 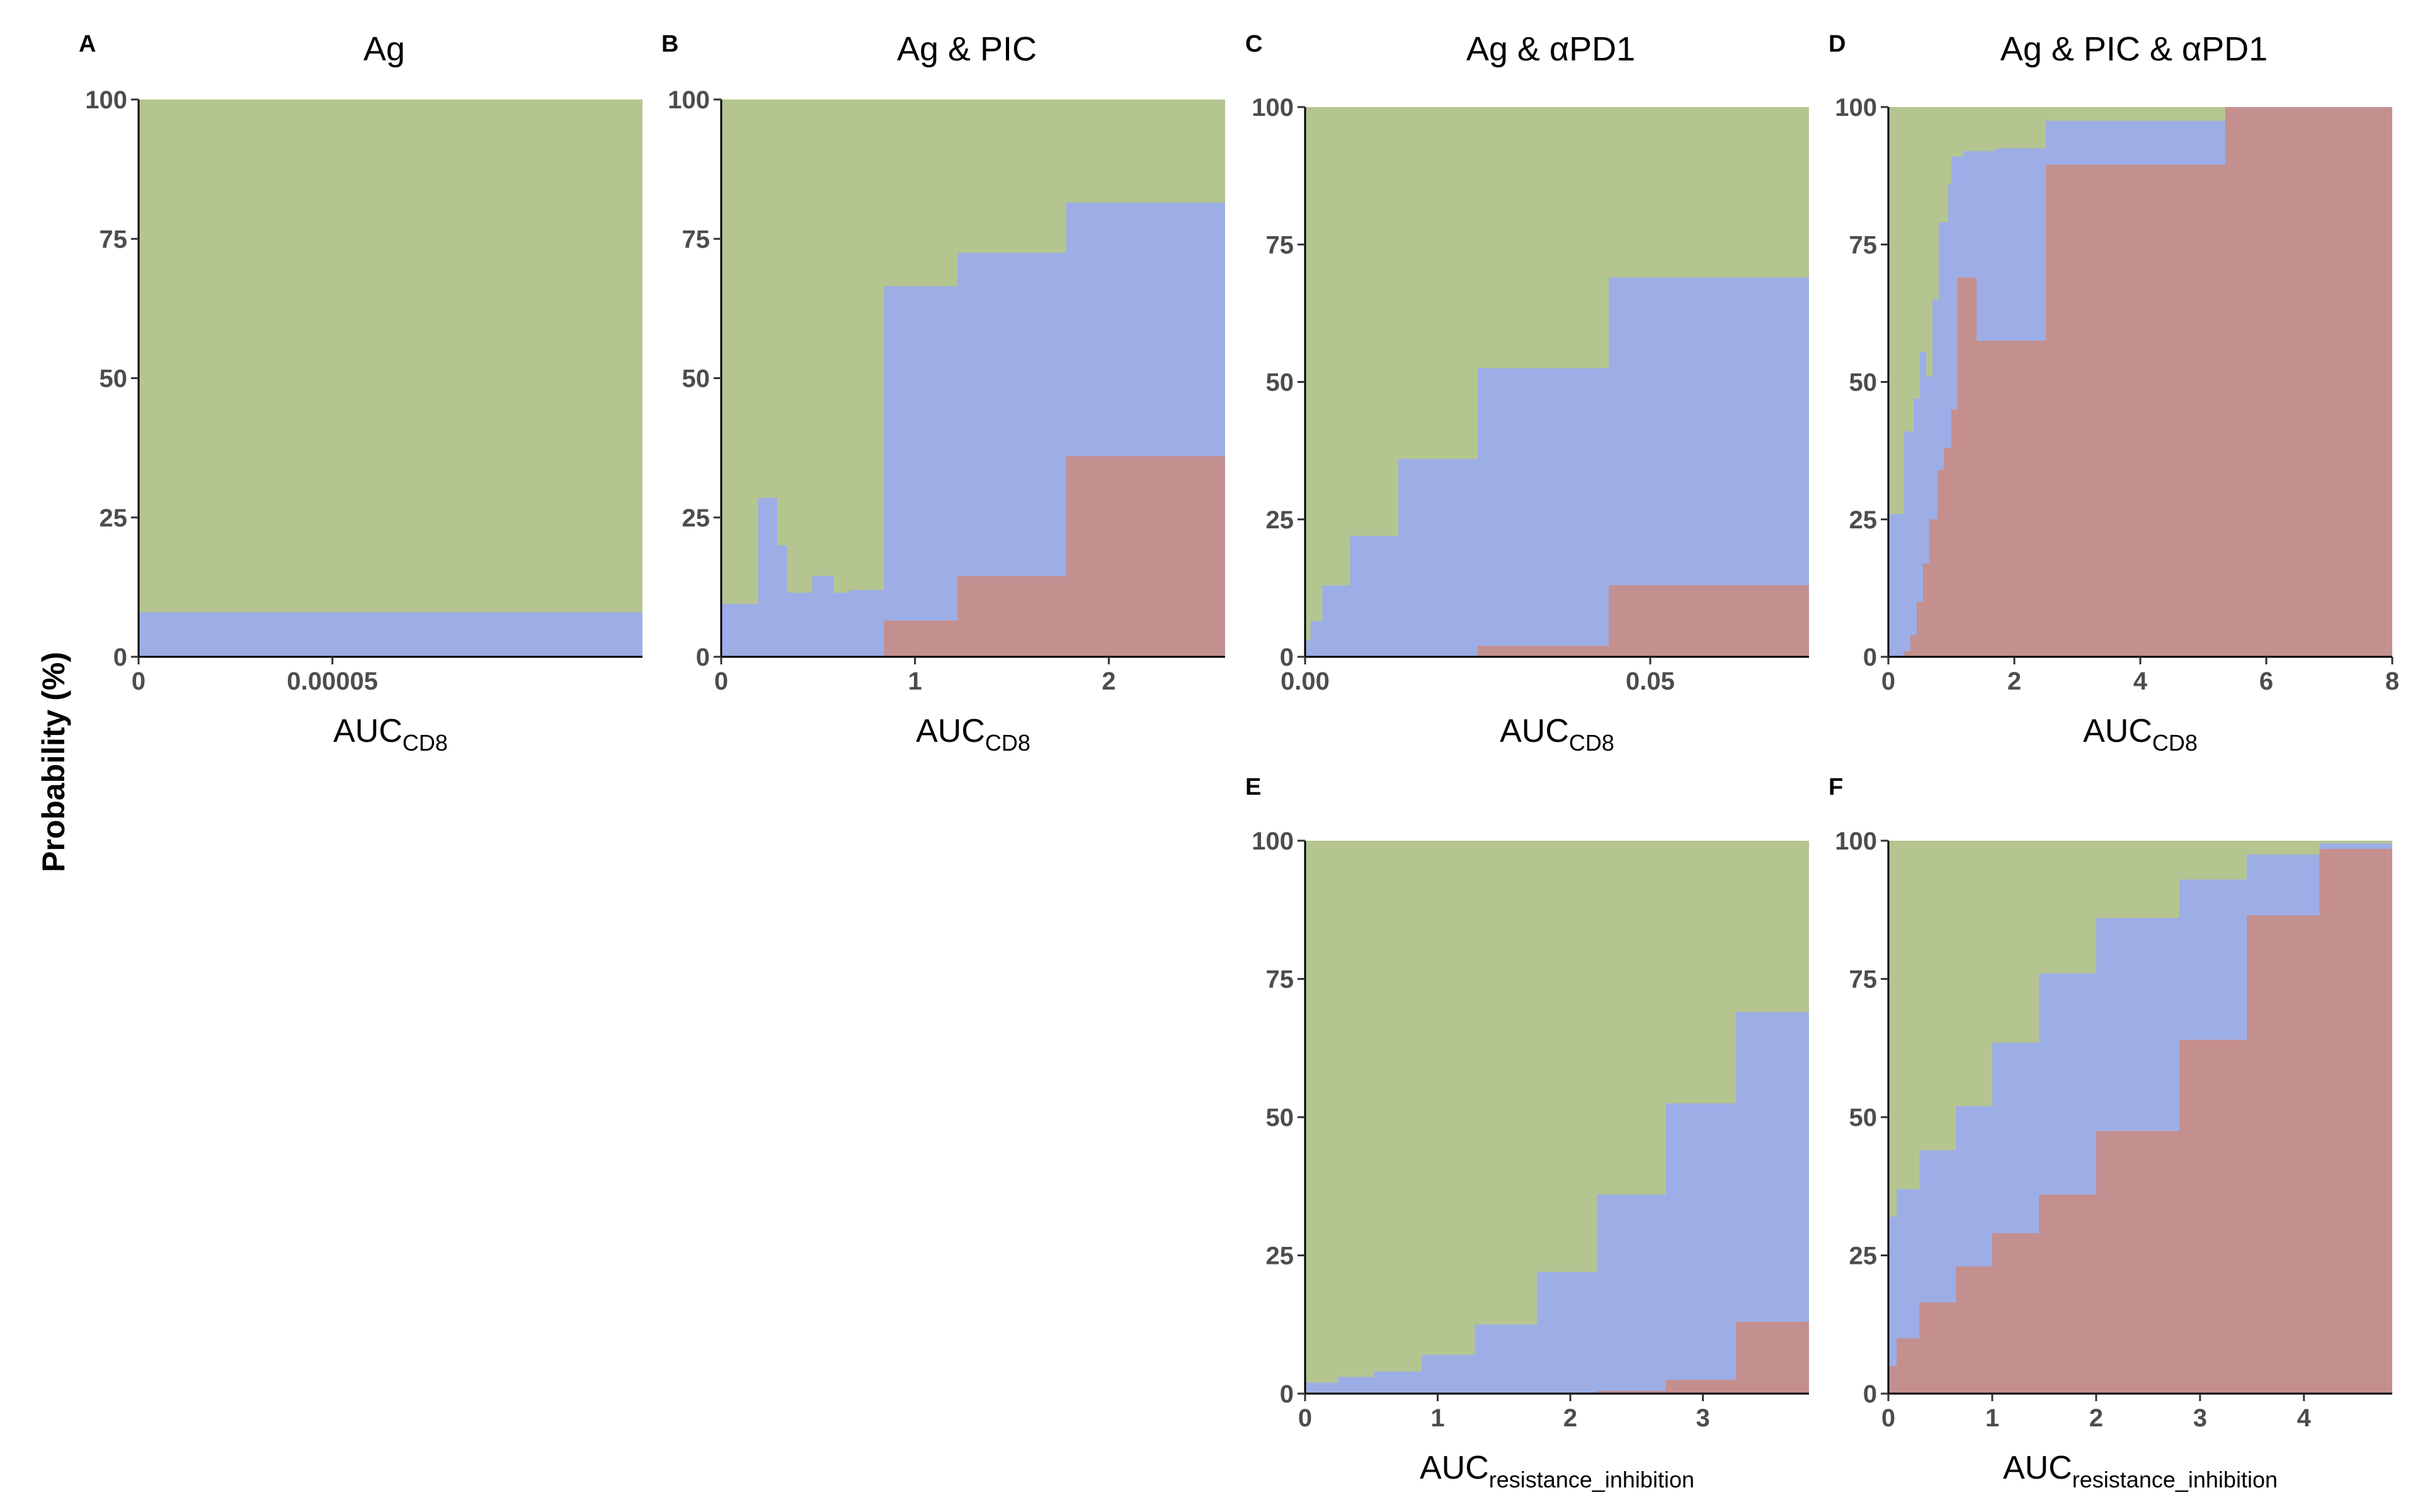 I want to click on panel-title: Ag & PIC, so click(x=967, y=49).